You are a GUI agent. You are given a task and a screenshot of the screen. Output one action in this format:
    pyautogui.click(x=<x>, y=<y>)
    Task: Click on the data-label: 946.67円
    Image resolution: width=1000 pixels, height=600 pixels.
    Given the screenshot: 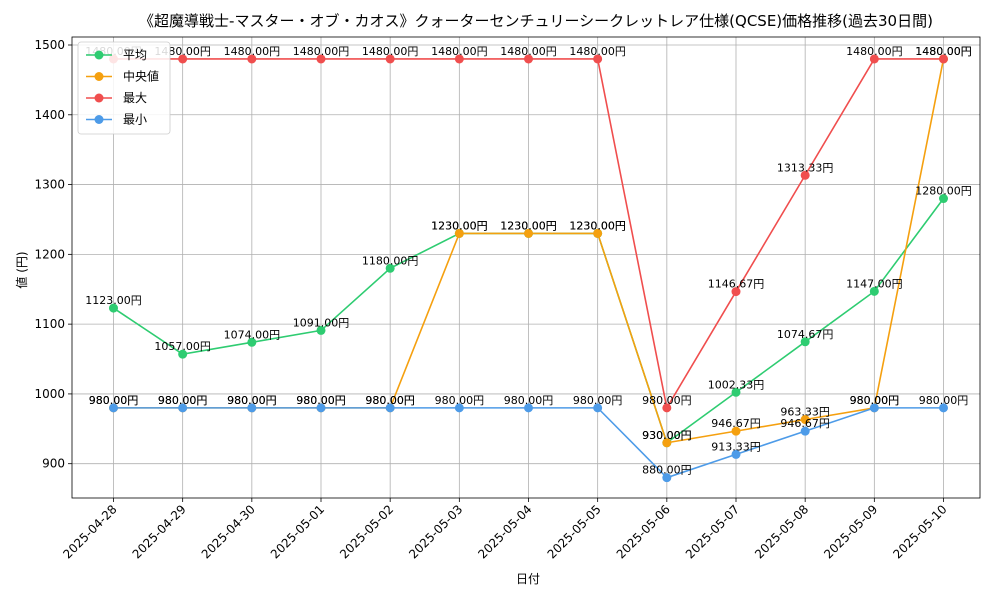 What is the action you would take?
    pyautogui.click(x=805, y=423)
    